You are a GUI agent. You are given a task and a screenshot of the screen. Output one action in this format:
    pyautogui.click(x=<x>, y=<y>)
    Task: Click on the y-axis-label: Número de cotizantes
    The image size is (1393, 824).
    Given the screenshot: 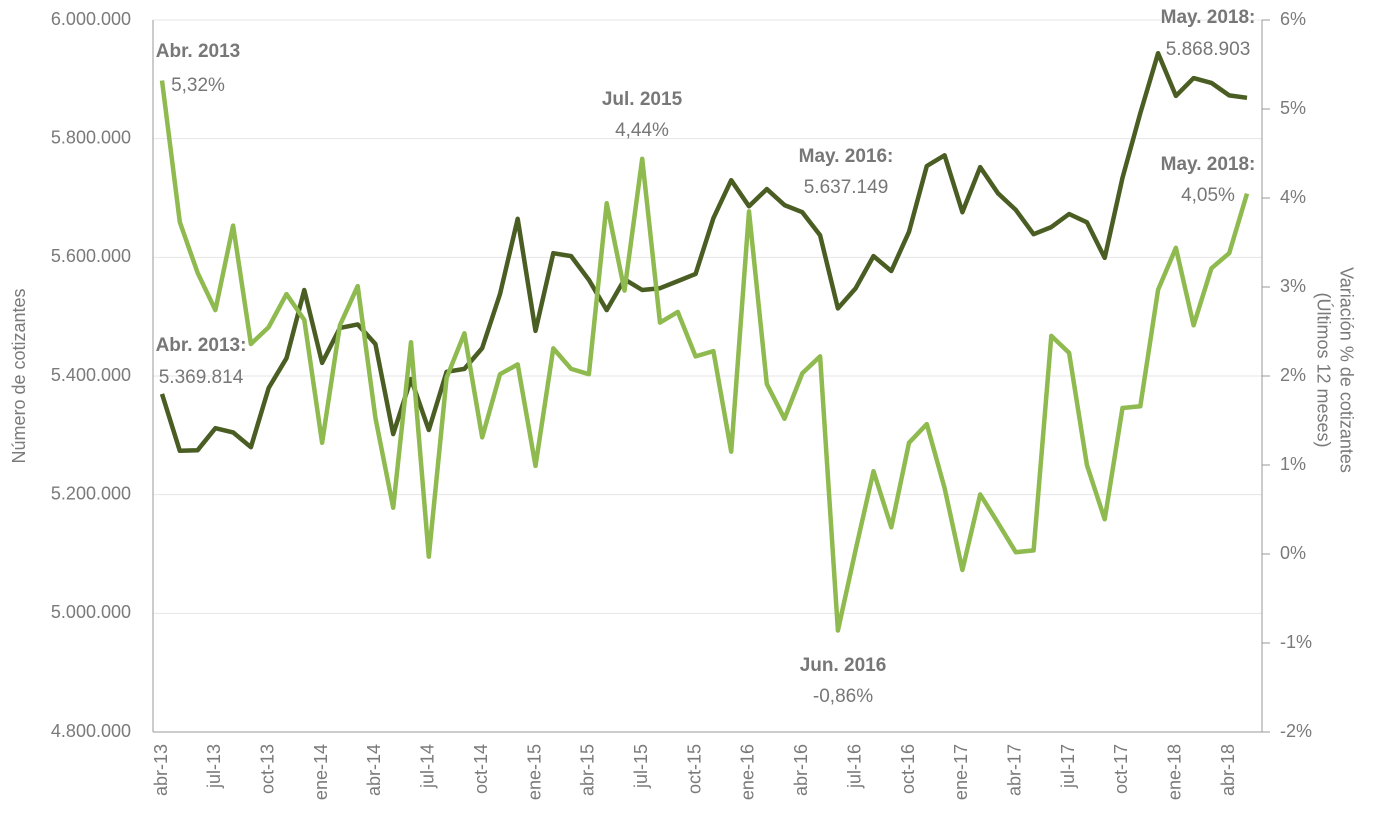 What is the action you would take?
    pyautogui.click(x=19, y=375)
    